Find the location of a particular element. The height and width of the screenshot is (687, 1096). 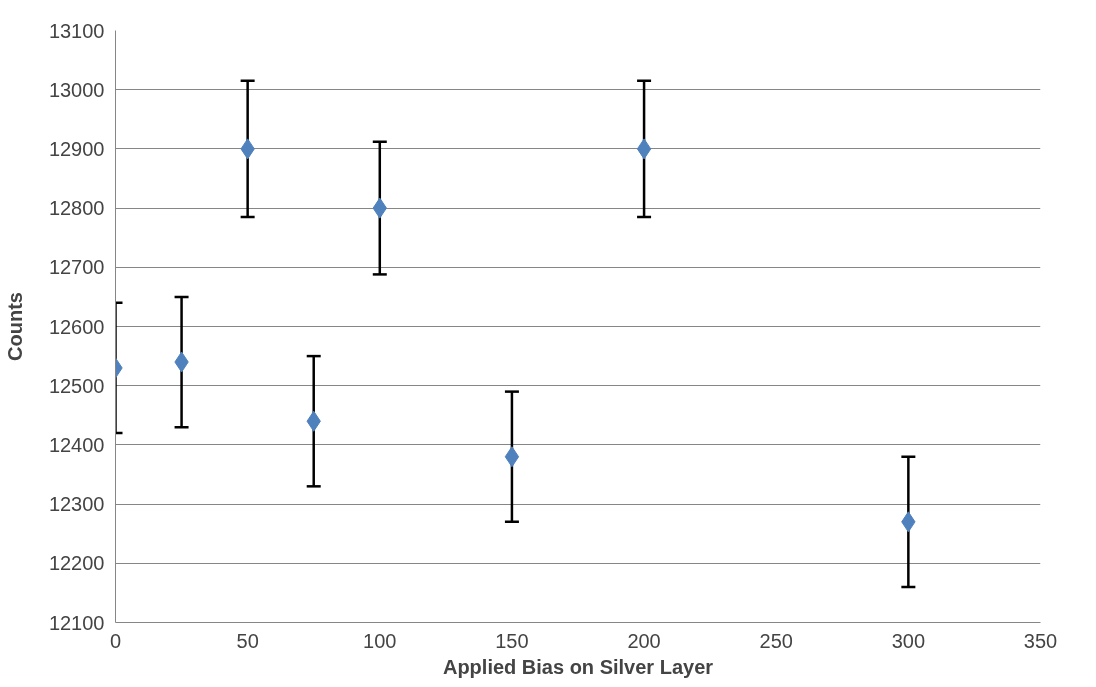

y-tick-label: 13000 is located at coordinates (76, 89).